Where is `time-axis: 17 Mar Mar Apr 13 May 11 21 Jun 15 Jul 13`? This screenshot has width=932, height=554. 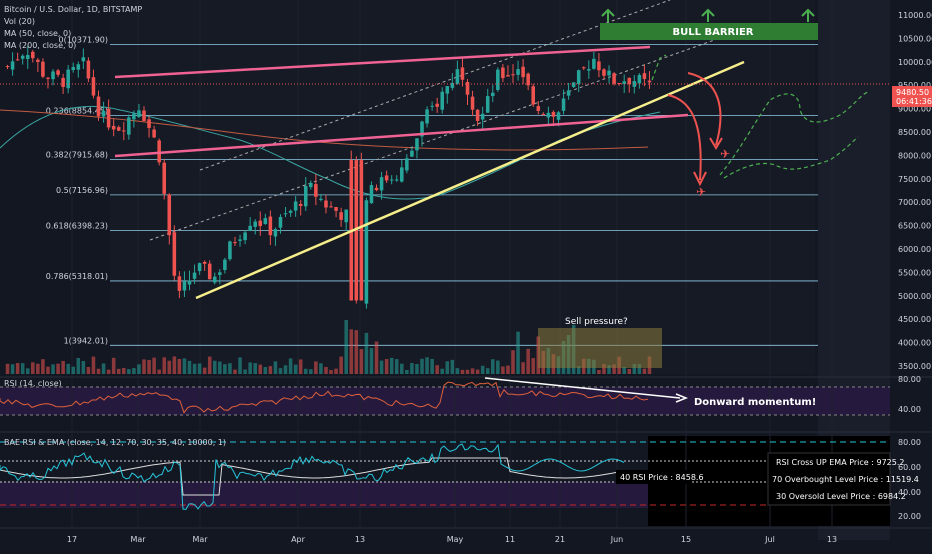 time-axis: 17 Mar Mar Apr 13 May 11 21 Jun 15 Jul 13 is located at coordinates (452, 539).